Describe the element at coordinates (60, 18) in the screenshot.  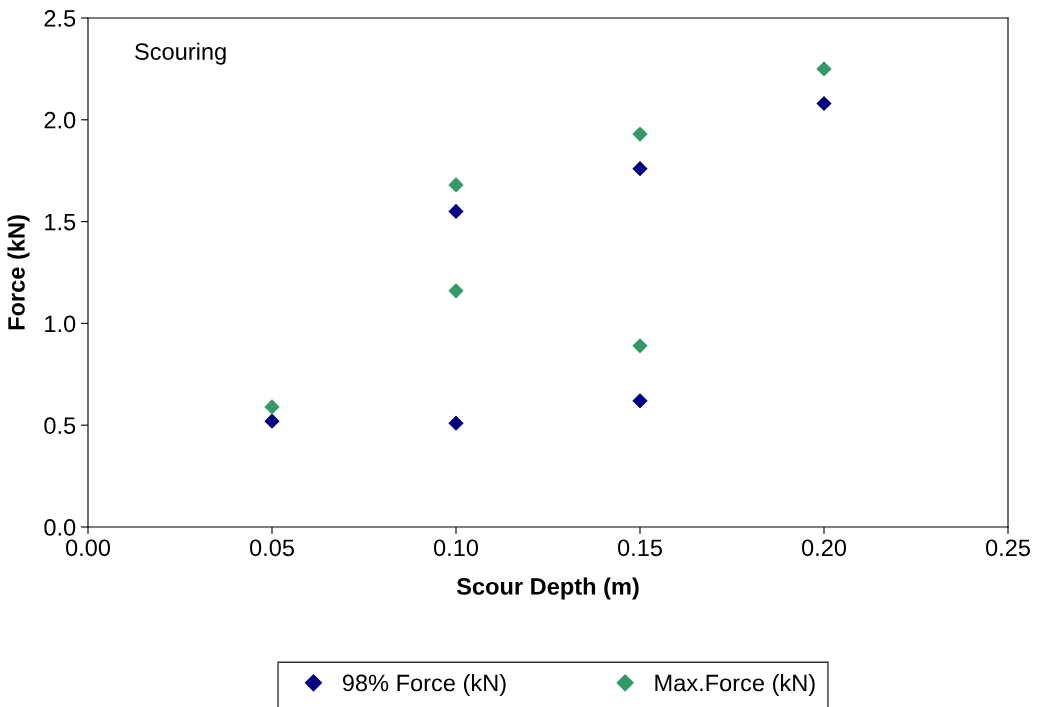
I see `y-tick-label: 2.5` at that location.